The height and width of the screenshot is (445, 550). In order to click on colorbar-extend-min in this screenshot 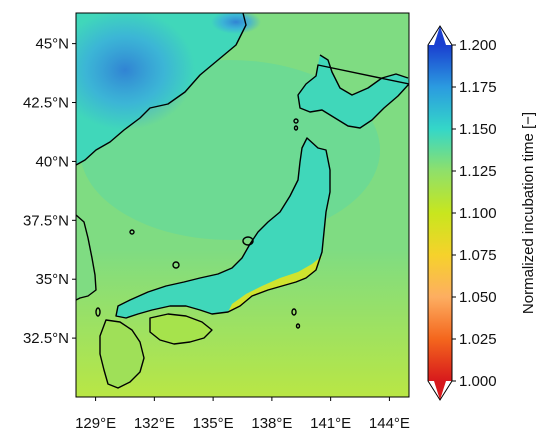, I will do `click(440, 390)`.